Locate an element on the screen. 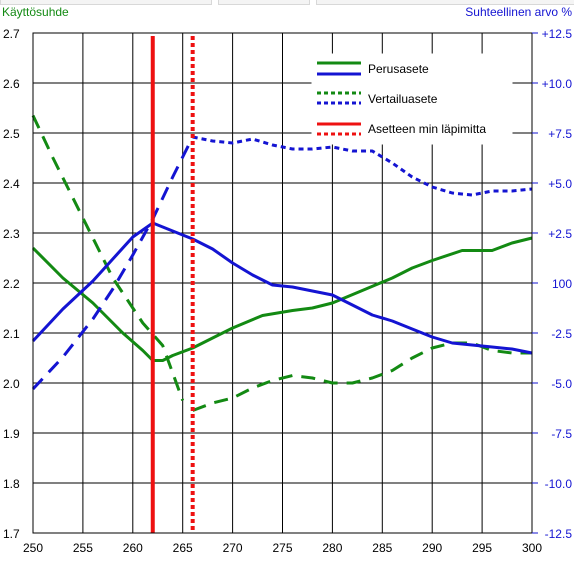  y-left-tick-label: 1.7 is located at coordinates (11, 534).